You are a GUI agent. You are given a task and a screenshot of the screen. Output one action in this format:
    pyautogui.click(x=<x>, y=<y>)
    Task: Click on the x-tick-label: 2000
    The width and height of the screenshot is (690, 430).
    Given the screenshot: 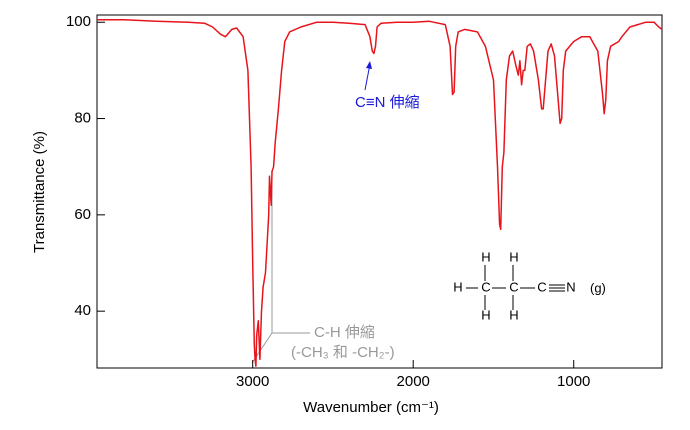 What is the action you would take?
    pyautogui.click(x=413, y=381)
    